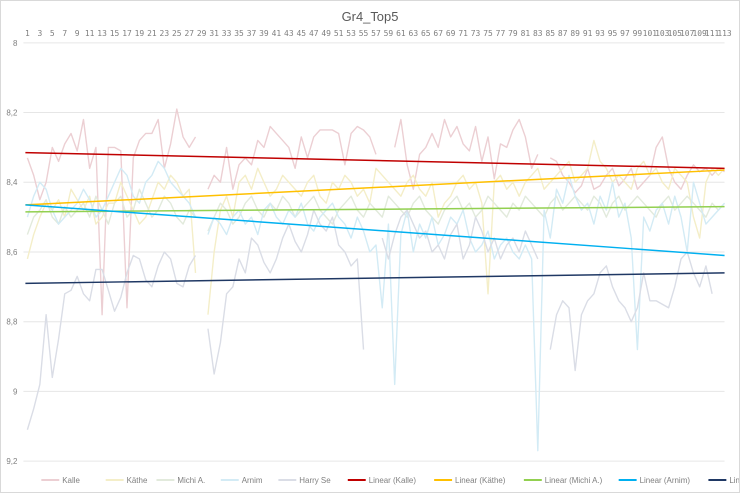 This screenshot has width=740, height=493. I want to click on x-tick-label: 71, so click(463, 33).